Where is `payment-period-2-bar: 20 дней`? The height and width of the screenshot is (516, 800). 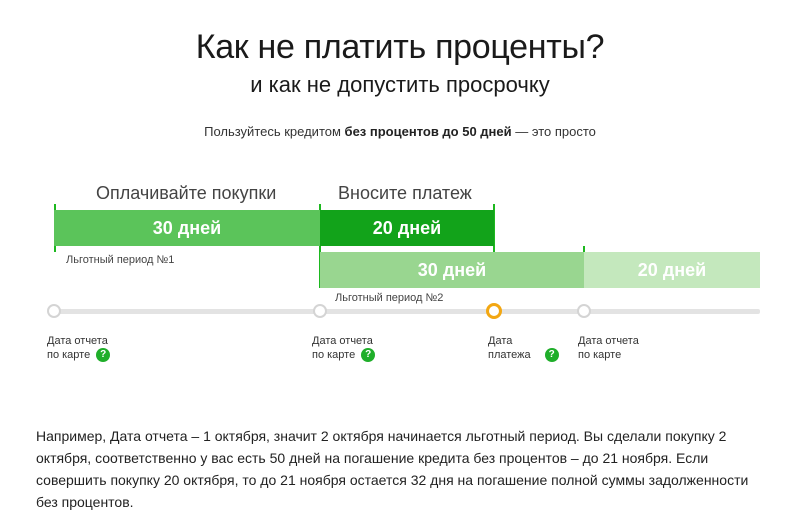
payment-period-2-bar: 20 дней is located at coordinates (672, 270).